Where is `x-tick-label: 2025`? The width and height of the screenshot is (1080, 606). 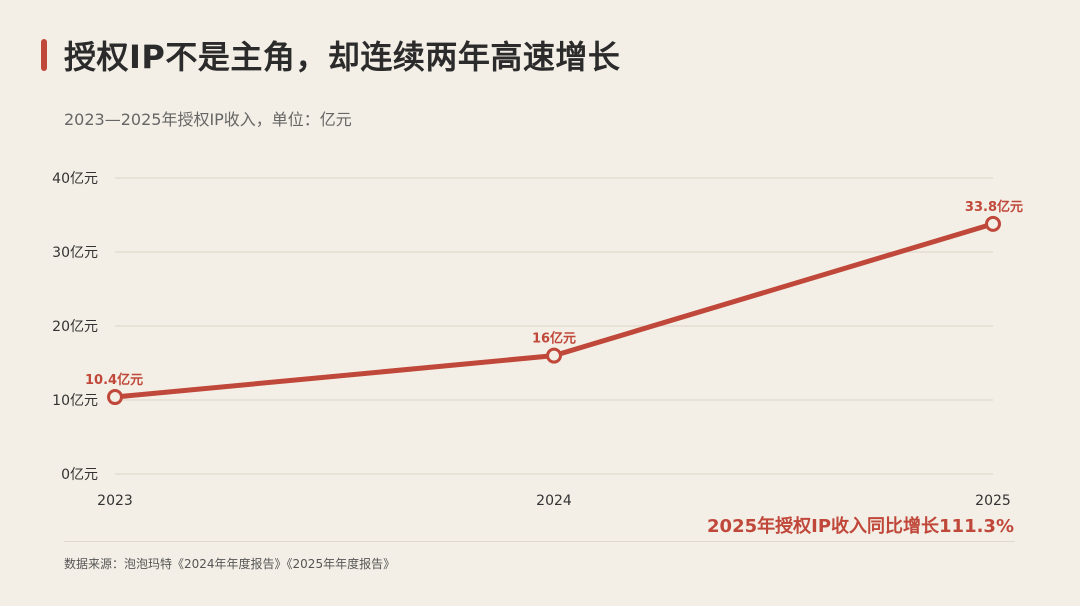 x-tick-label: 2025 is located at coordinates (993, 501).